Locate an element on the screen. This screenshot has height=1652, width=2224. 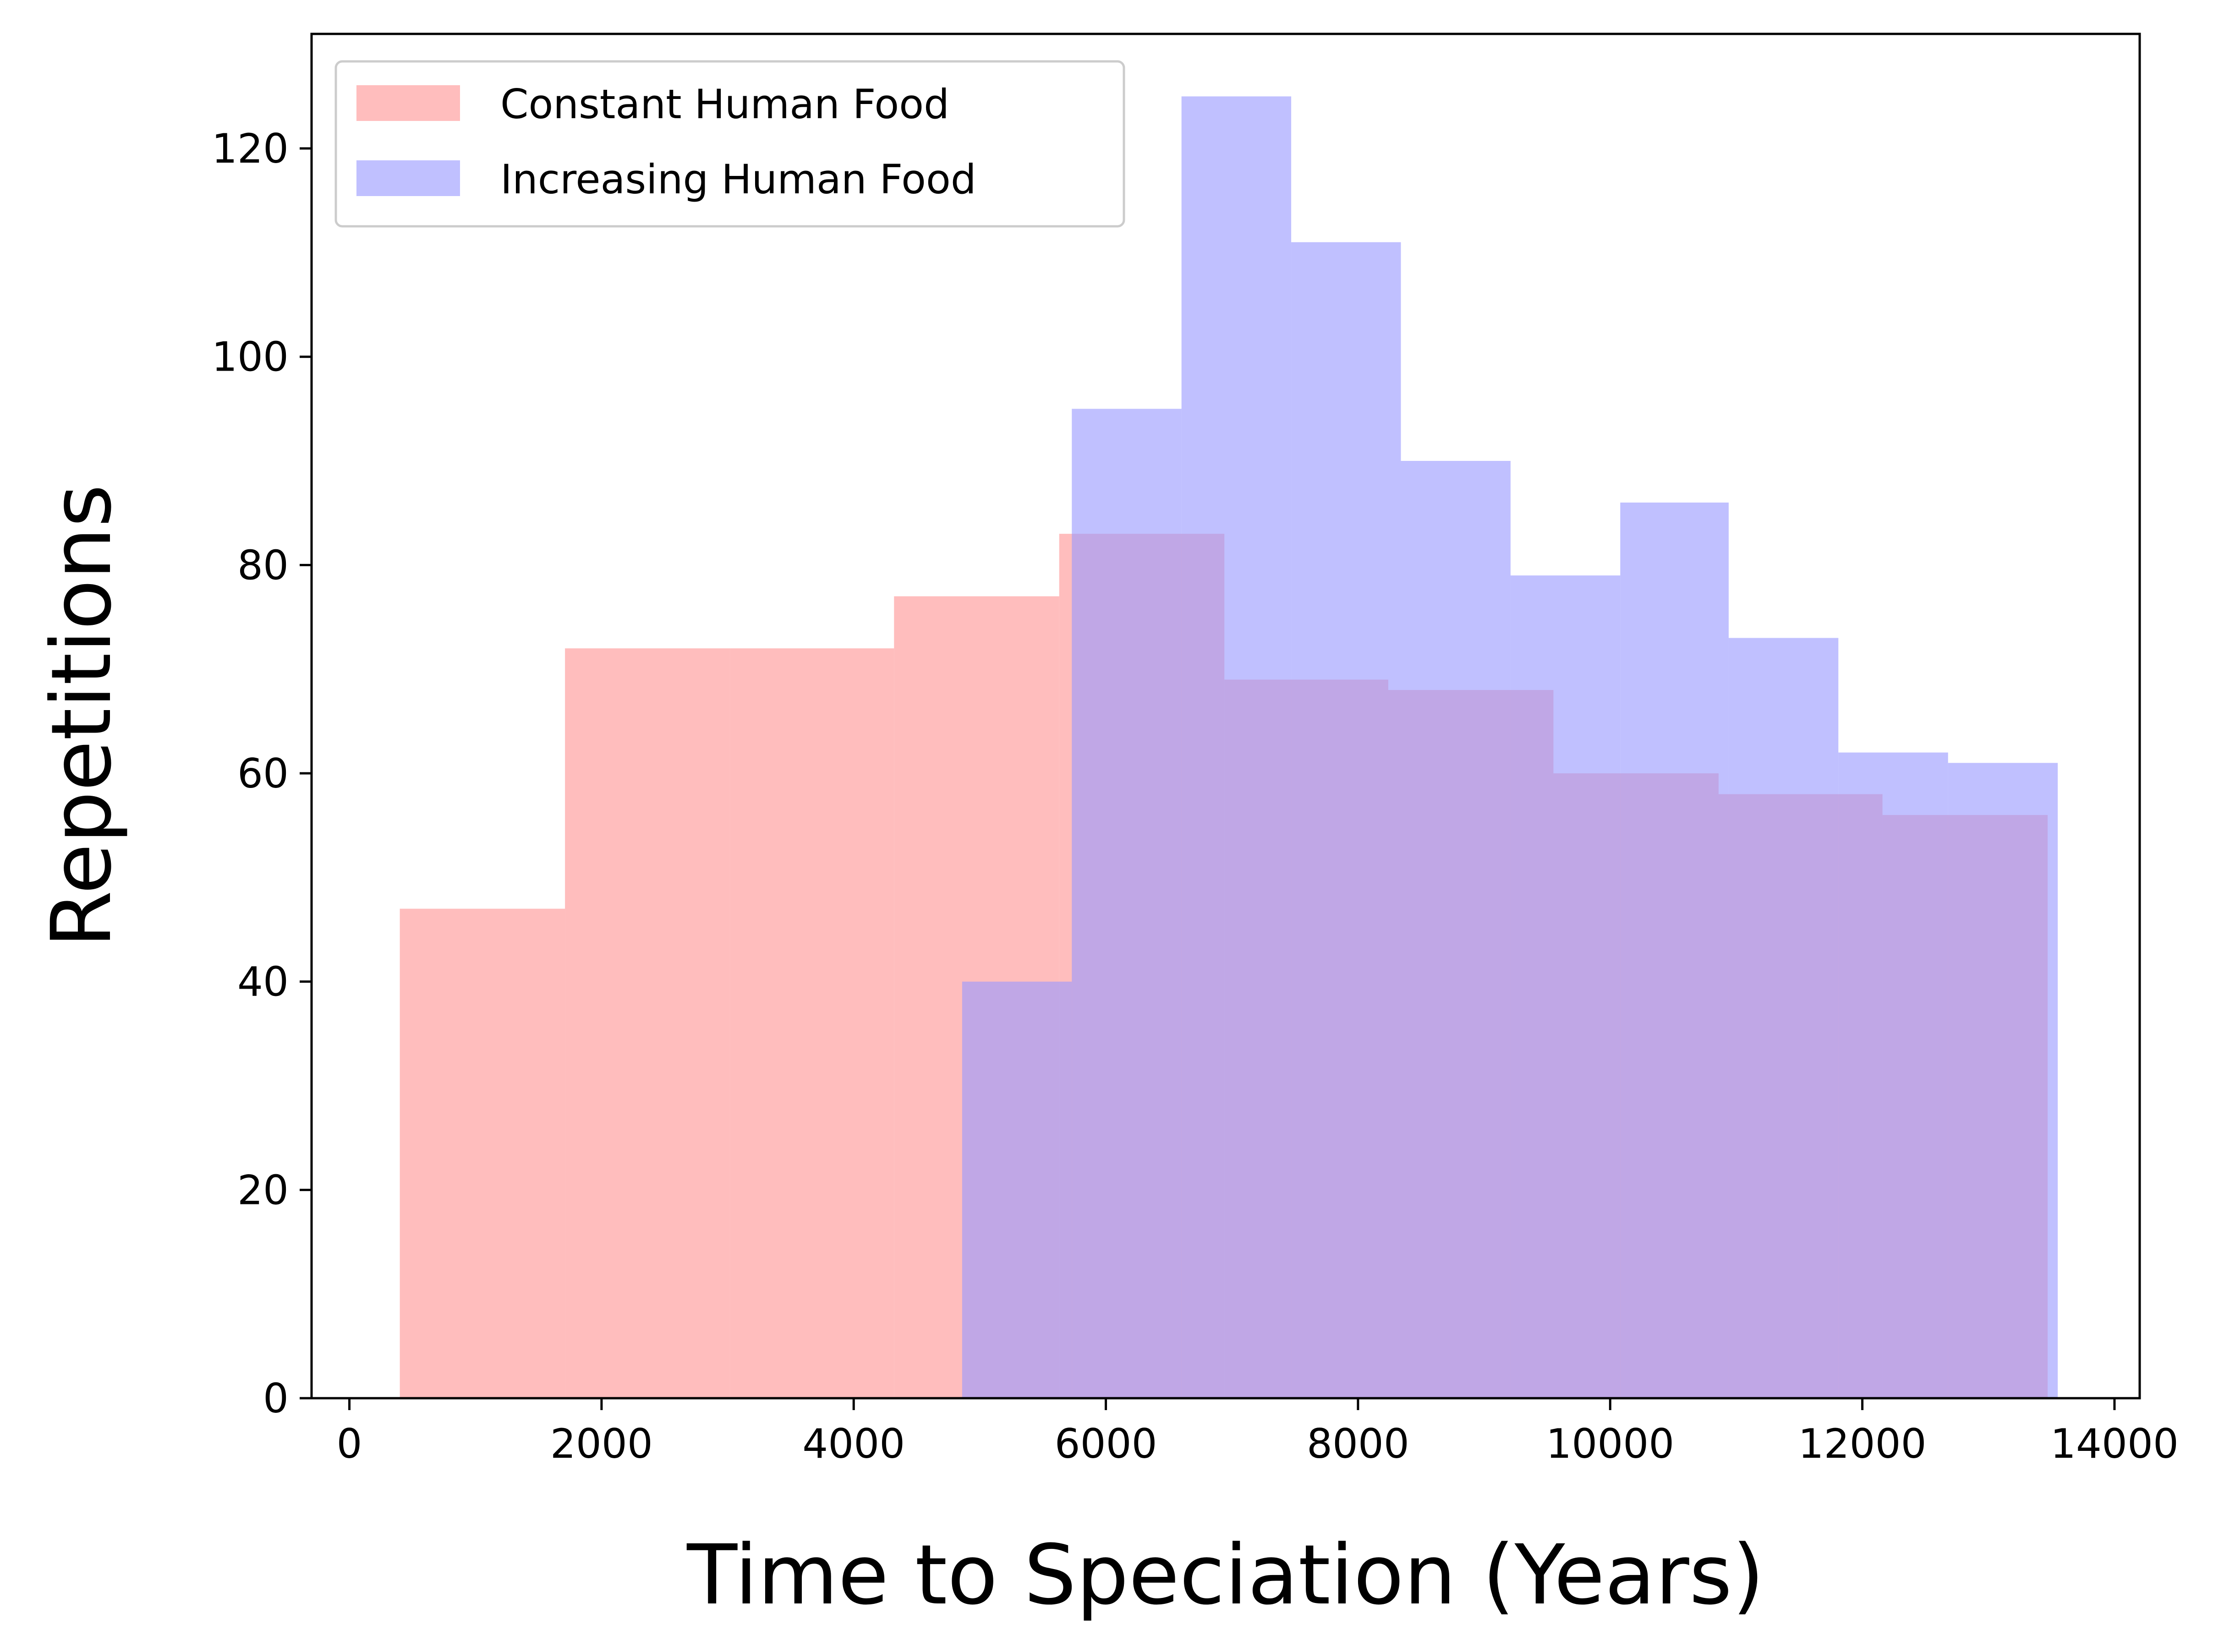
x-axis-ticks: 0 2000 4000 6000 8000 10000 12000 14000 is located at coordinates (1258, 1432).